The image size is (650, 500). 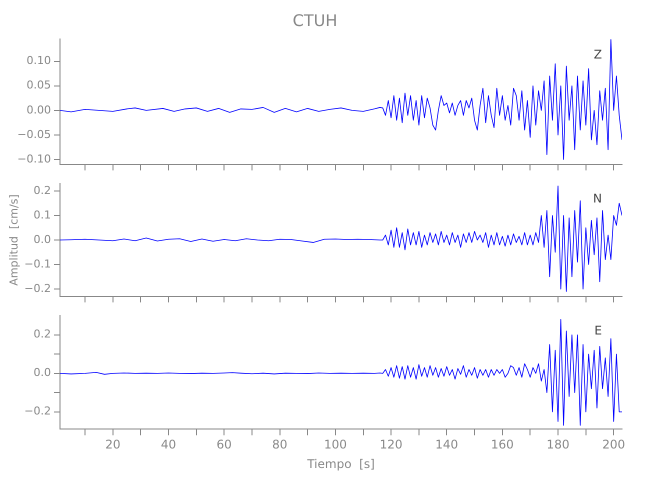 What do you see at coordinates (34, 159) in the screenshot?
I see `y-tick-label: −0.10` at bounding box center [34, 159].